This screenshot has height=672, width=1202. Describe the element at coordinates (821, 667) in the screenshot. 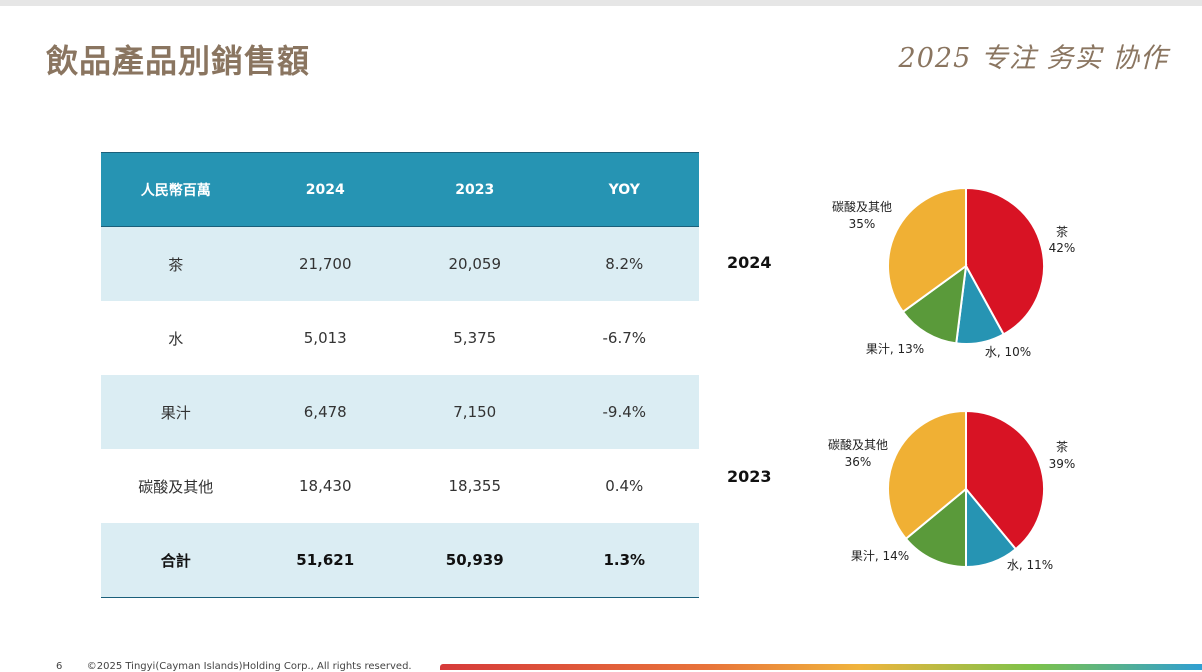

I see `footer-color-bar` at that location.